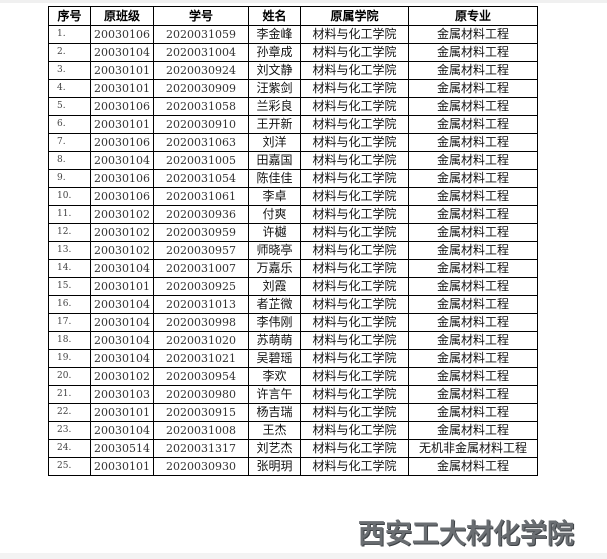  What do you see at coordinates (274, 466) in the screenshot?
I see `cell-name: 张明玥` at bounding box center [274, 466].